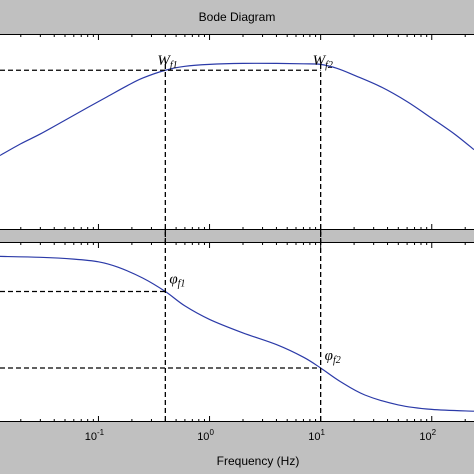  Describe the element at coordinates (205, 435) in the screenshot. I see `x-tick-label: 10⁰` at that location.